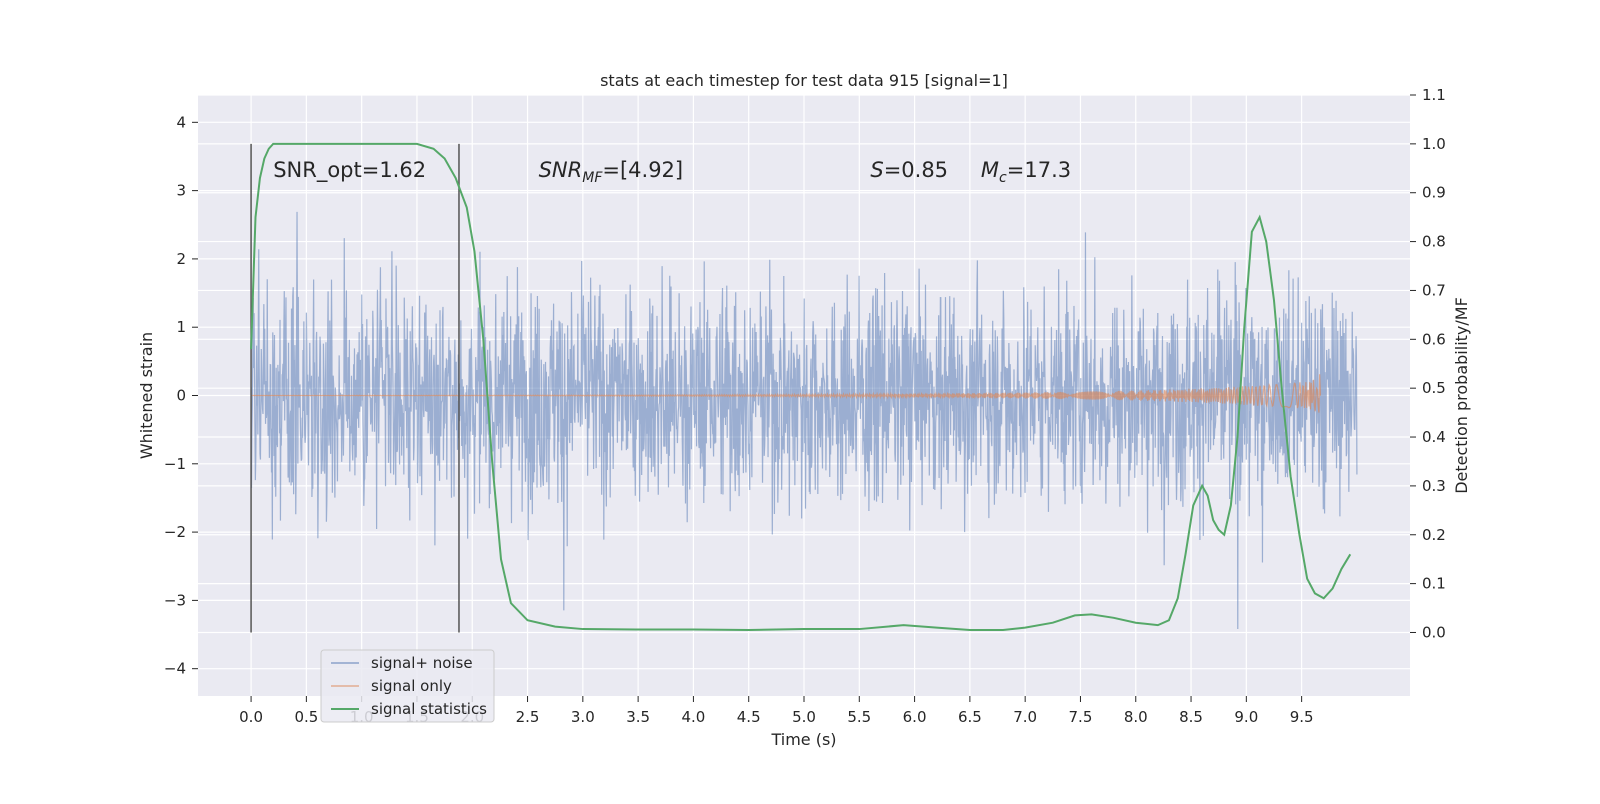 Image resolution: width=1600 pixels, height=804 pixels. I want to click on y2-tick-label: 0.3, so click(1434, 486).